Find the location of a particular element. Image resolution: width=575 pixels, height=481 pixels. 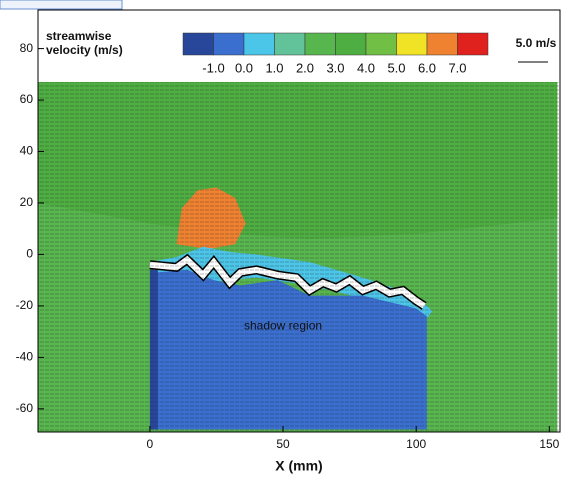

x-axis-label: X (mm) is located at coordinates (298, 466).